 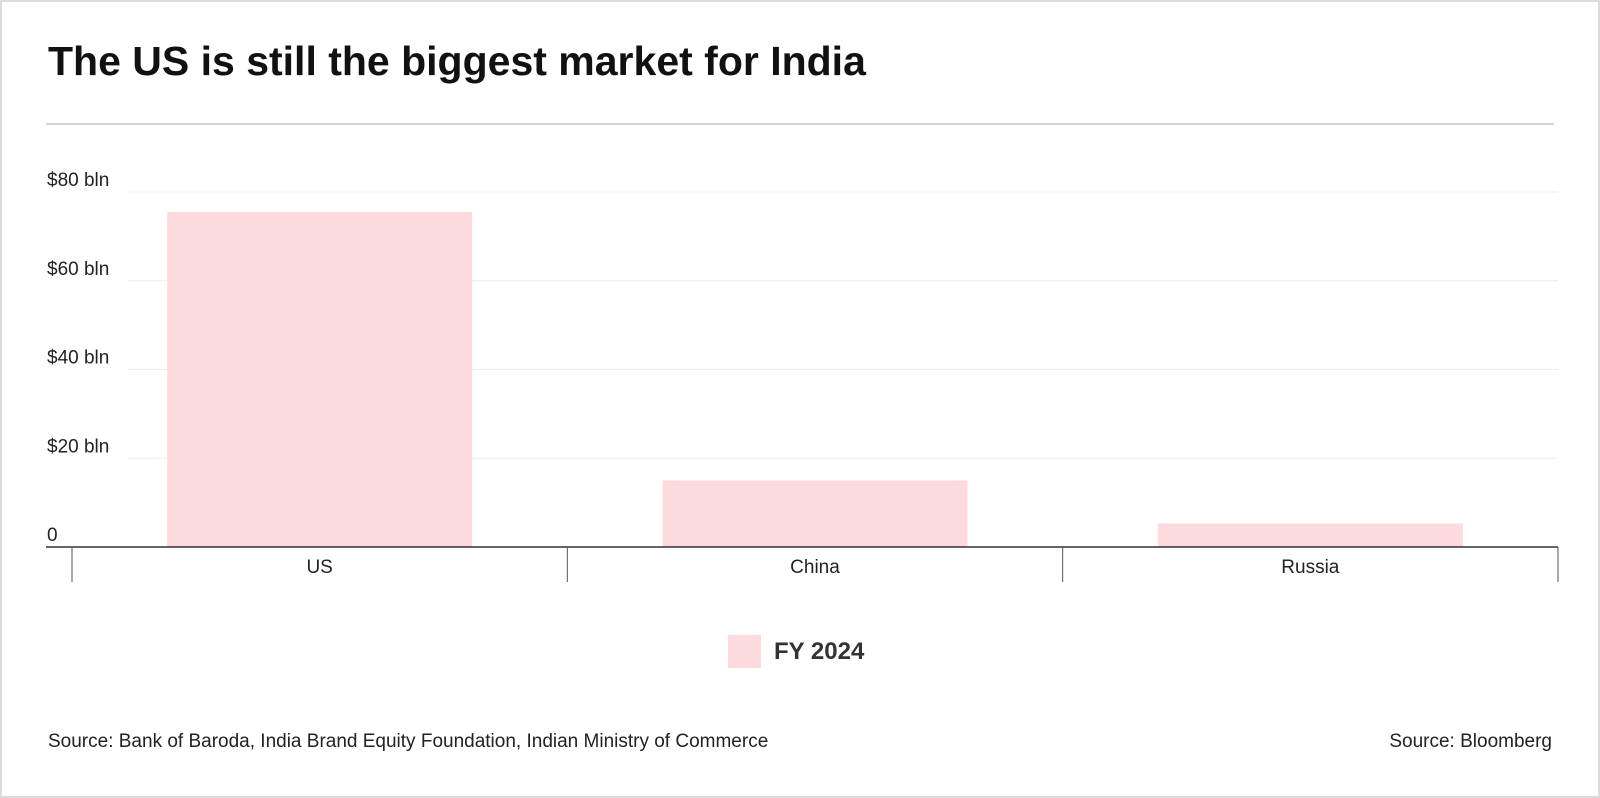 What do you see at coordinates (1470, 741) in the screenshot?
I see `source-note-right: Source: Bloomberg` at bounding box center [1470, 741].